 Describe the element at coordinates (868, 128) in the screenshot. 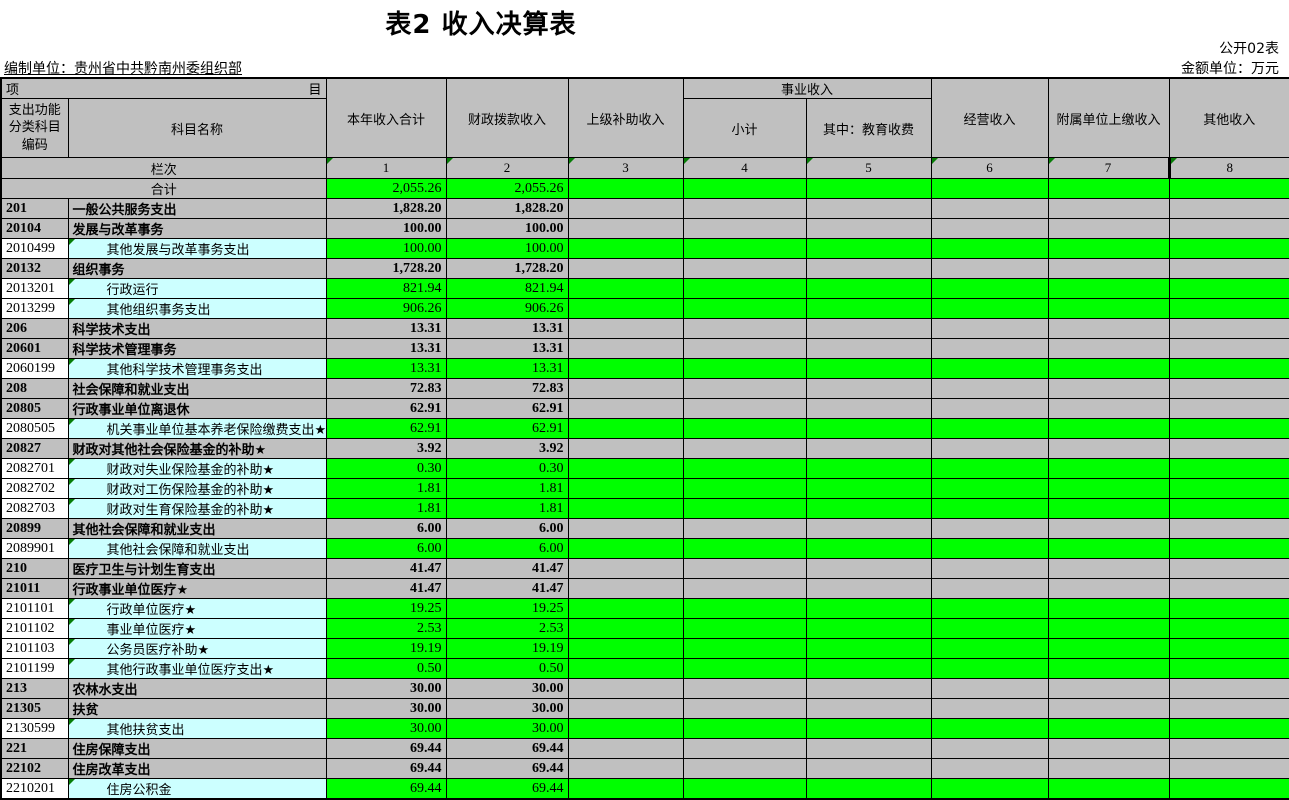

I see `header-col-education-fee: 其中：教育收费` at that location.